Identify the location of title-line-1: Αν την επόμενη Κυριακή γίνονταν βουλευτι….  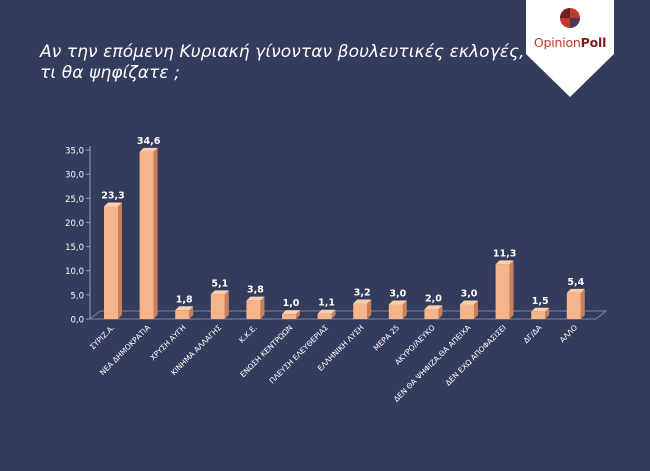
(282, 52).